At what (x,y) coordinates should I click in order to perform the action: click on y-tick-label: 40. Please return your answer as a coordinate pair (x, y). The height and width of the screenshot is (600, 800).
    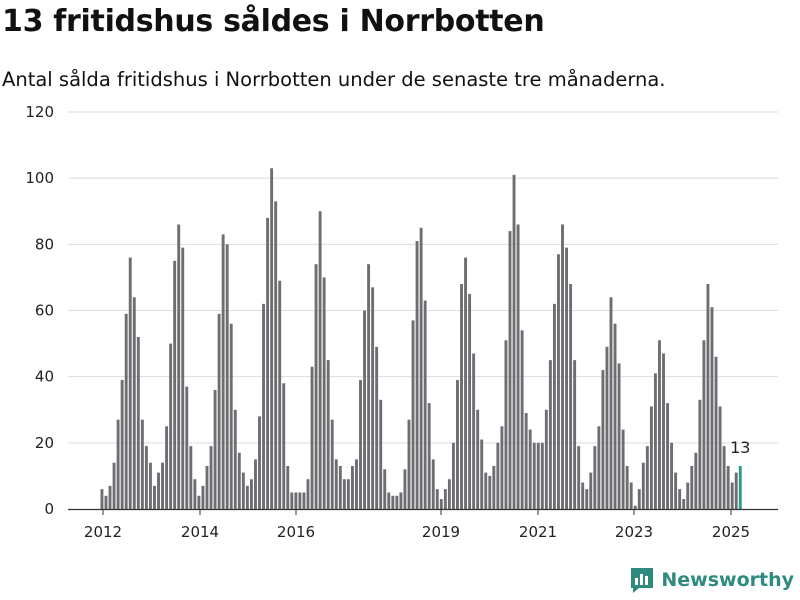
    Looking at the image, I should click on (44, 377).